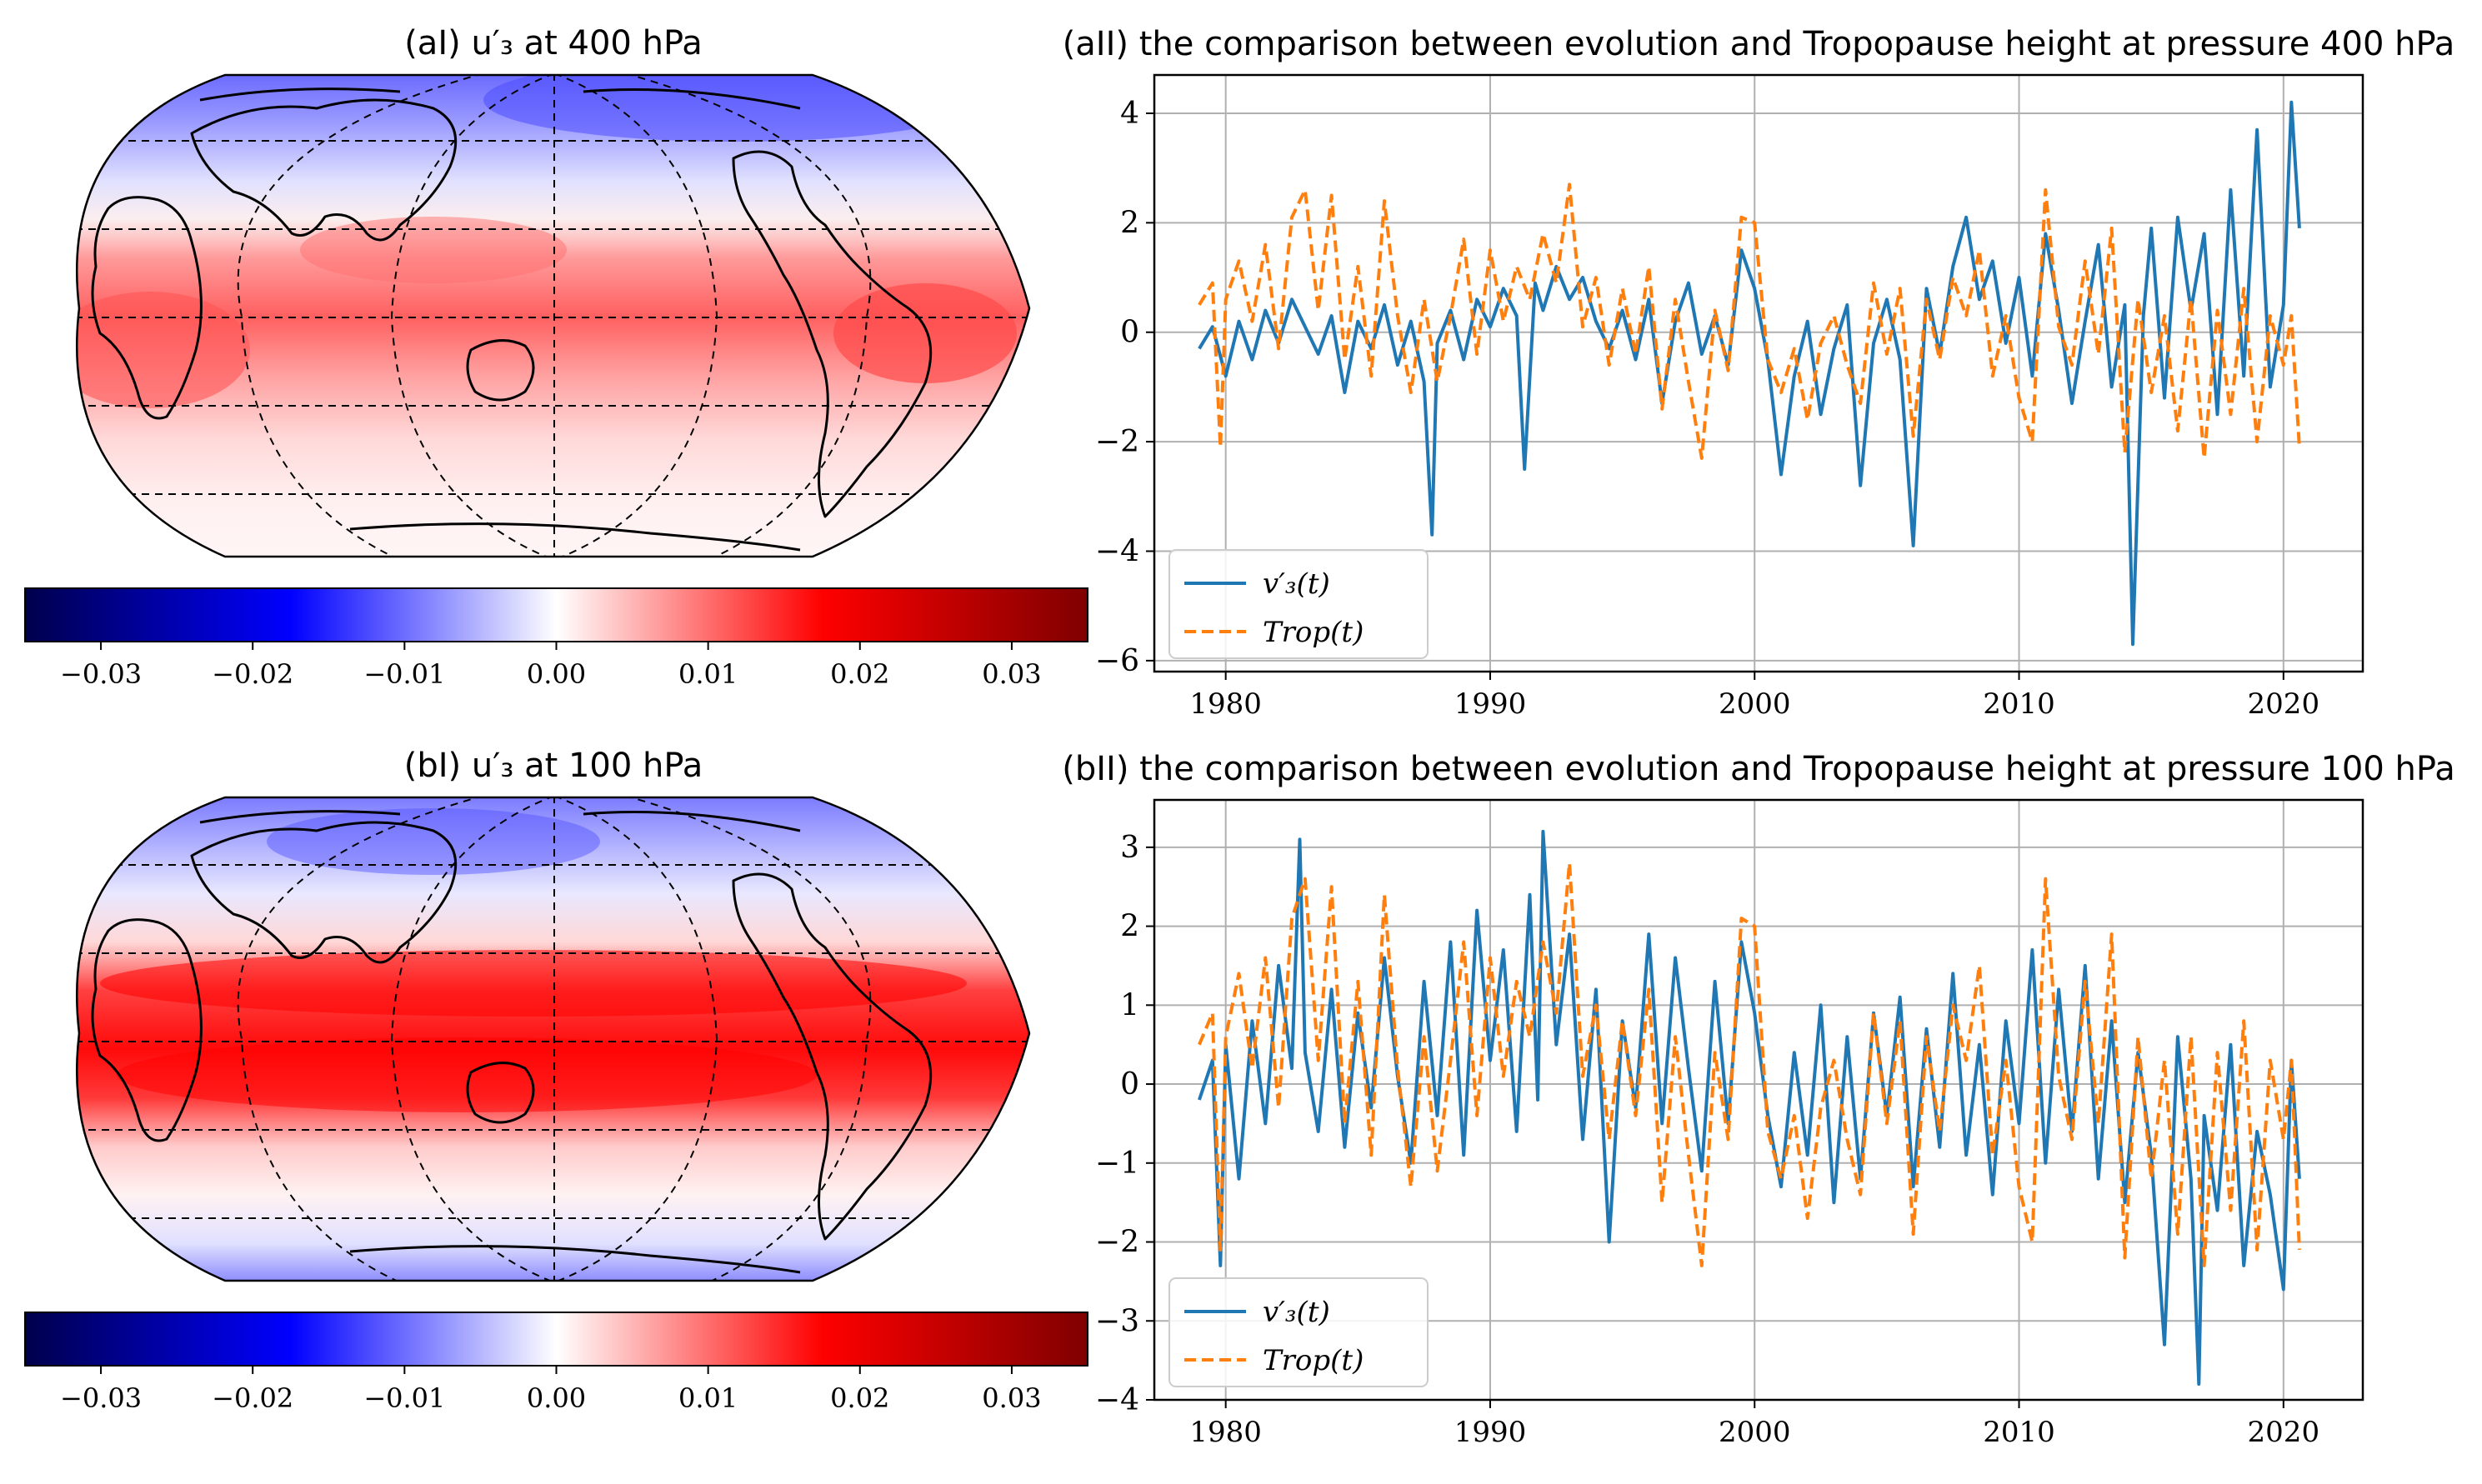 The image size is (2482, 1484). I want to click on colorbar-tick-label-aI: −0.02, so click(252, 674).